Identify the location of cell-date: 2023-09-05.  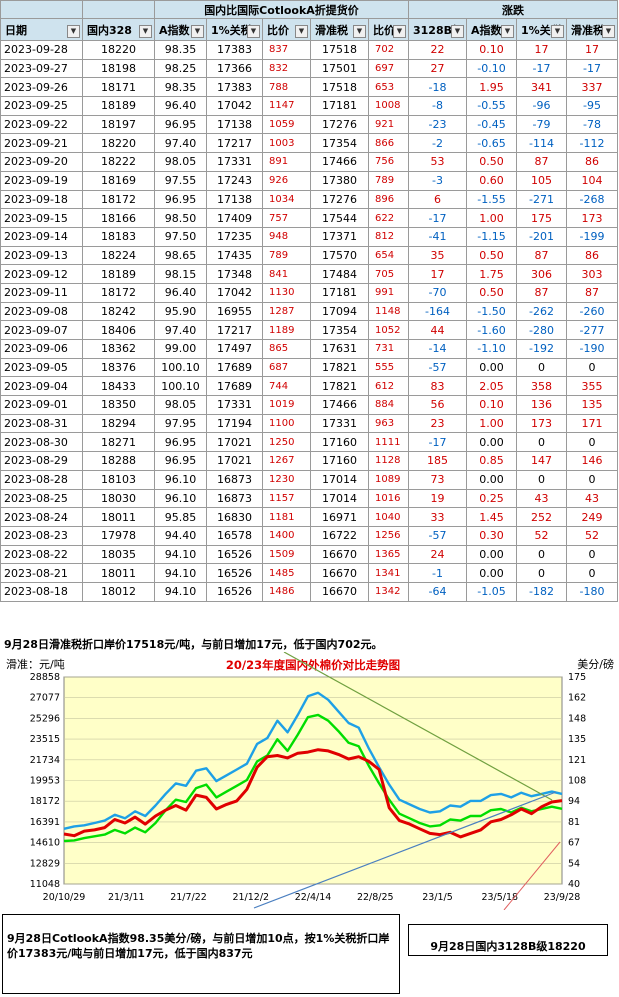
(41, 367).